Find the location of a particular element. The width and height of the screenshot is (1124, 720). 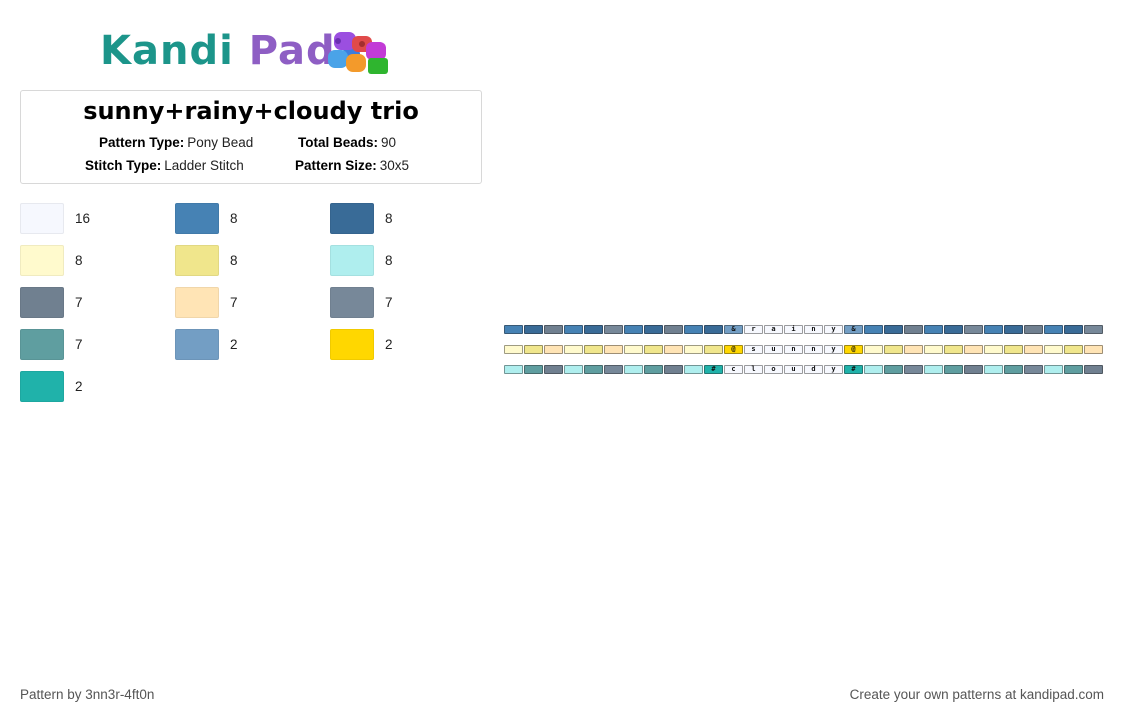

bead: i is located at coordinates (793, 329).